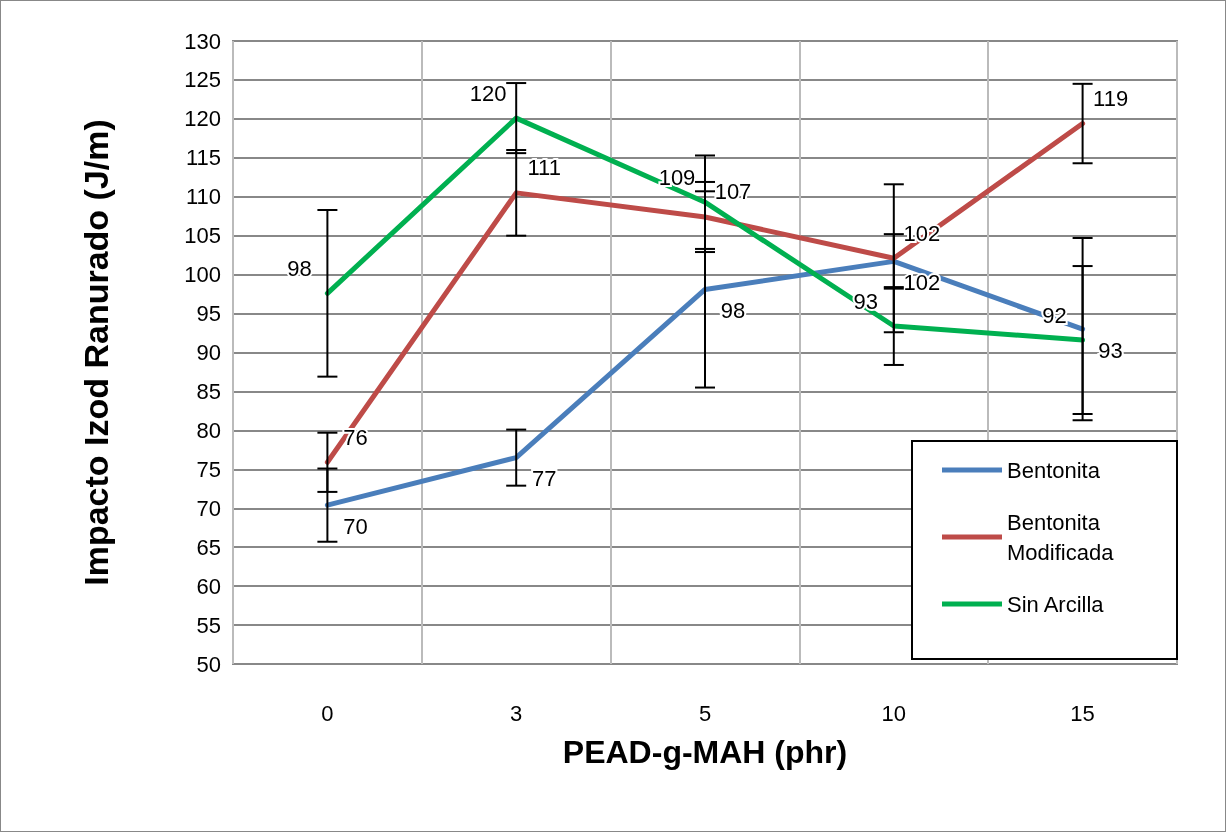 Image resolution: width=1226 pixels, height=832 pixels. I want to click on legend-label: Bentonita Modificada, so click(1061, 537).